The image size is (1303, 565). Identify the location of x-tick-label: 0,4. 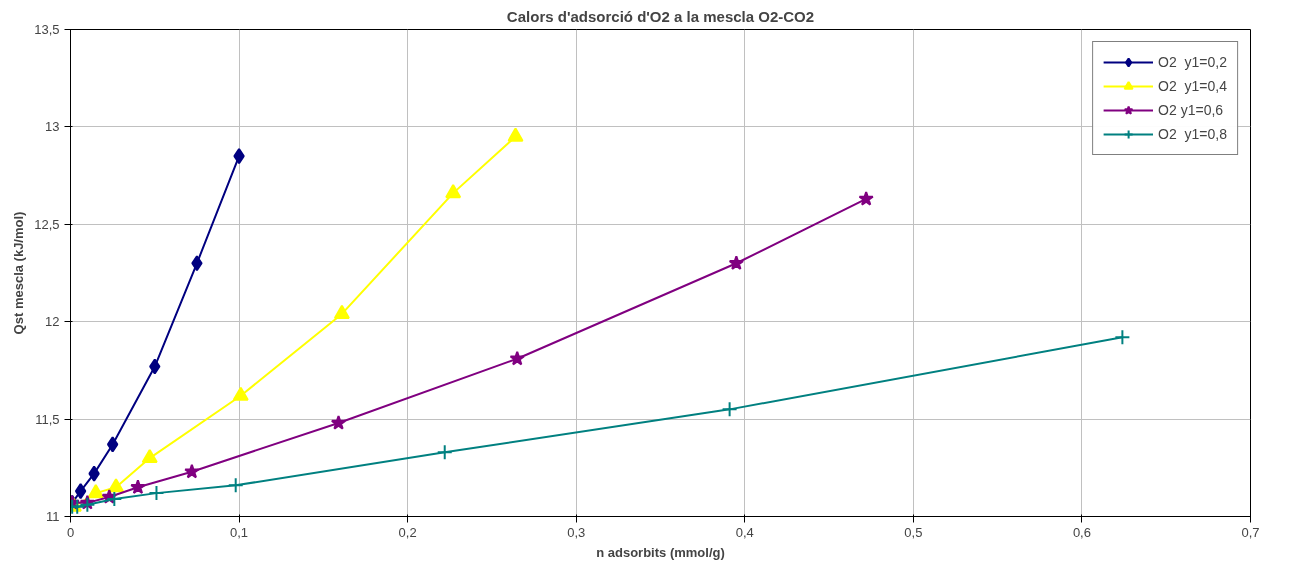
(744, 532).